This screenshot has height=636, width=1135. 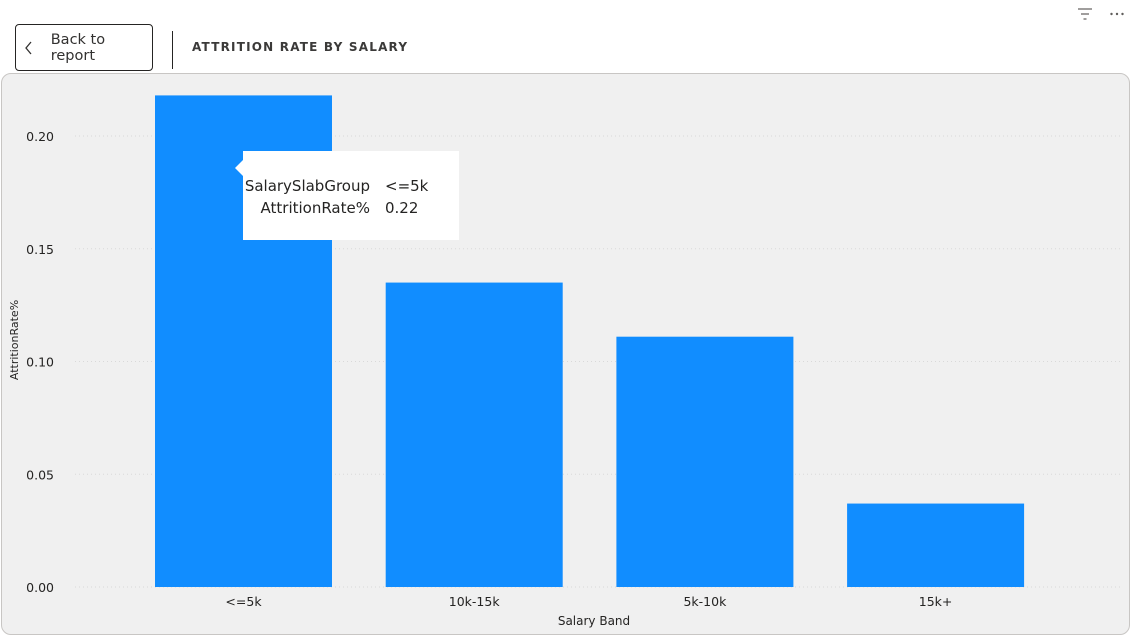 What do you see at coordinates (78, 47) in the screenshot?
I see `back-button-label: Back to report` at bounding box center [78, 47].